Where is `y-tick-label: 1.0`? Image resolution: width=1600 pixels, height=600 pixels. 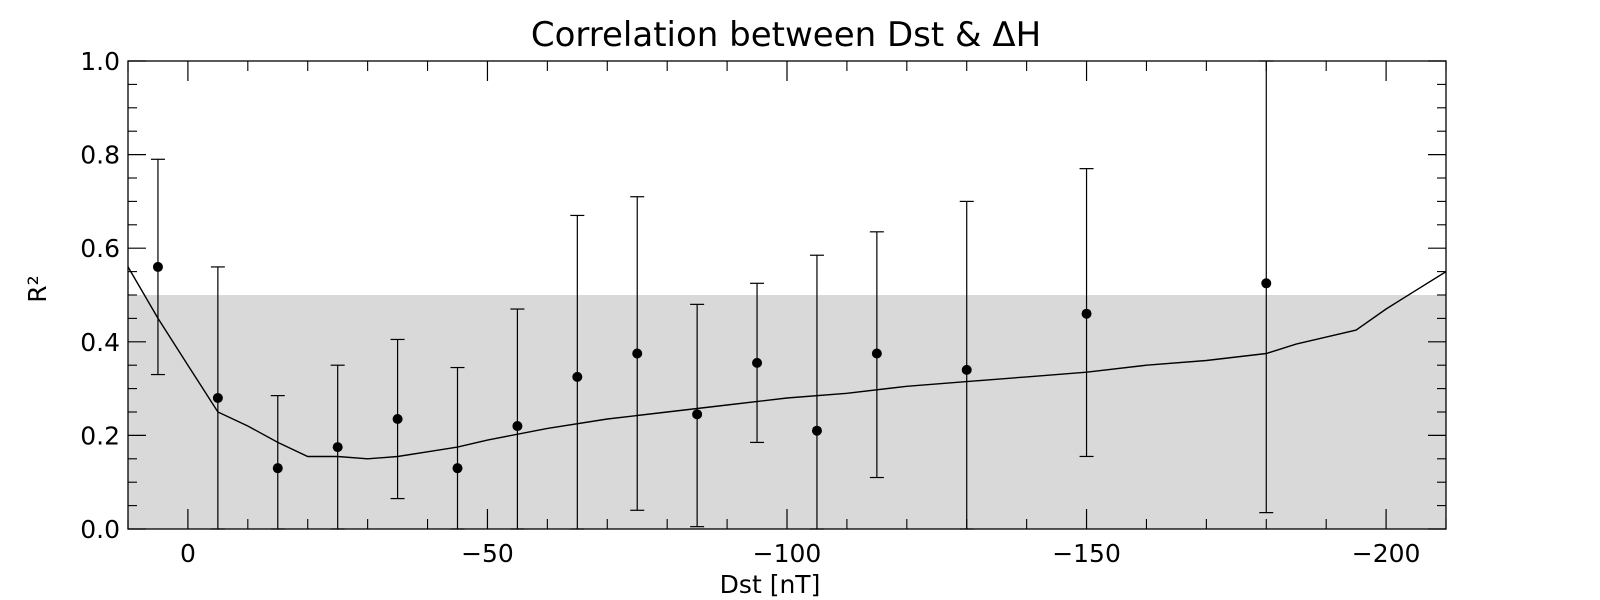
y-tick-label: 1.0 is located at coordinates (100, 61).